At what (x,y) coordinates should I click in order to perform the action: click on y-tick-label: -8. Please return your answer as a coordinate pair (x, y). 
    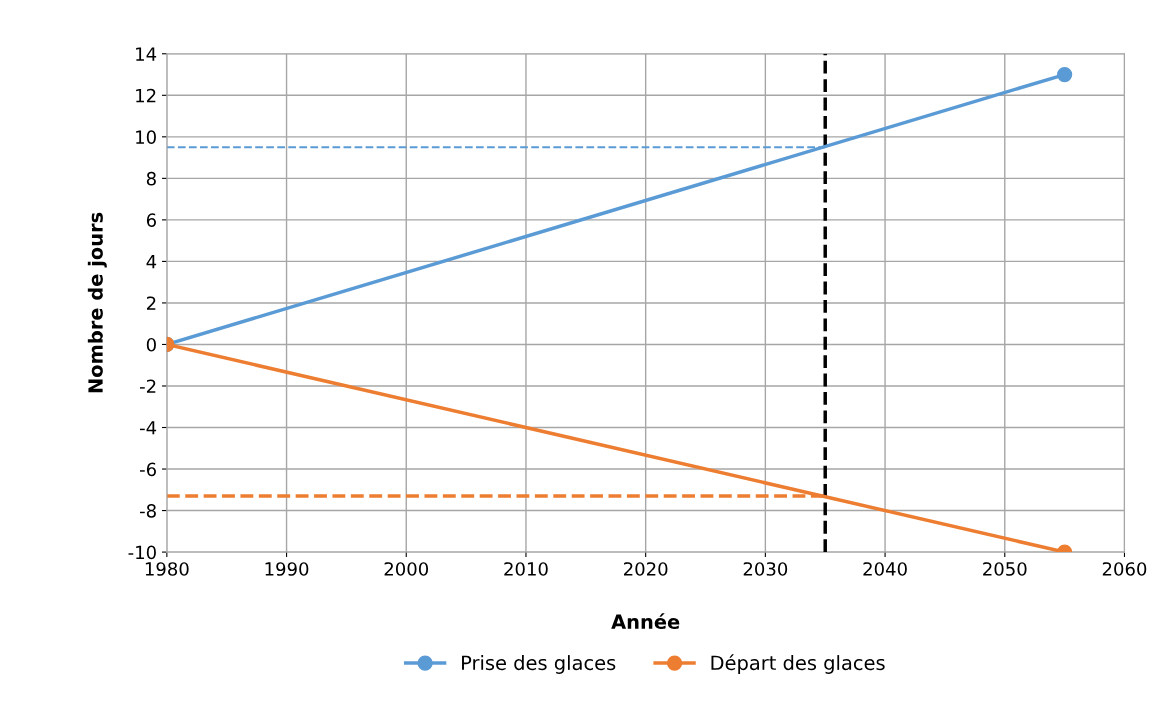
    Looking at the image, I should click on (148, 511).